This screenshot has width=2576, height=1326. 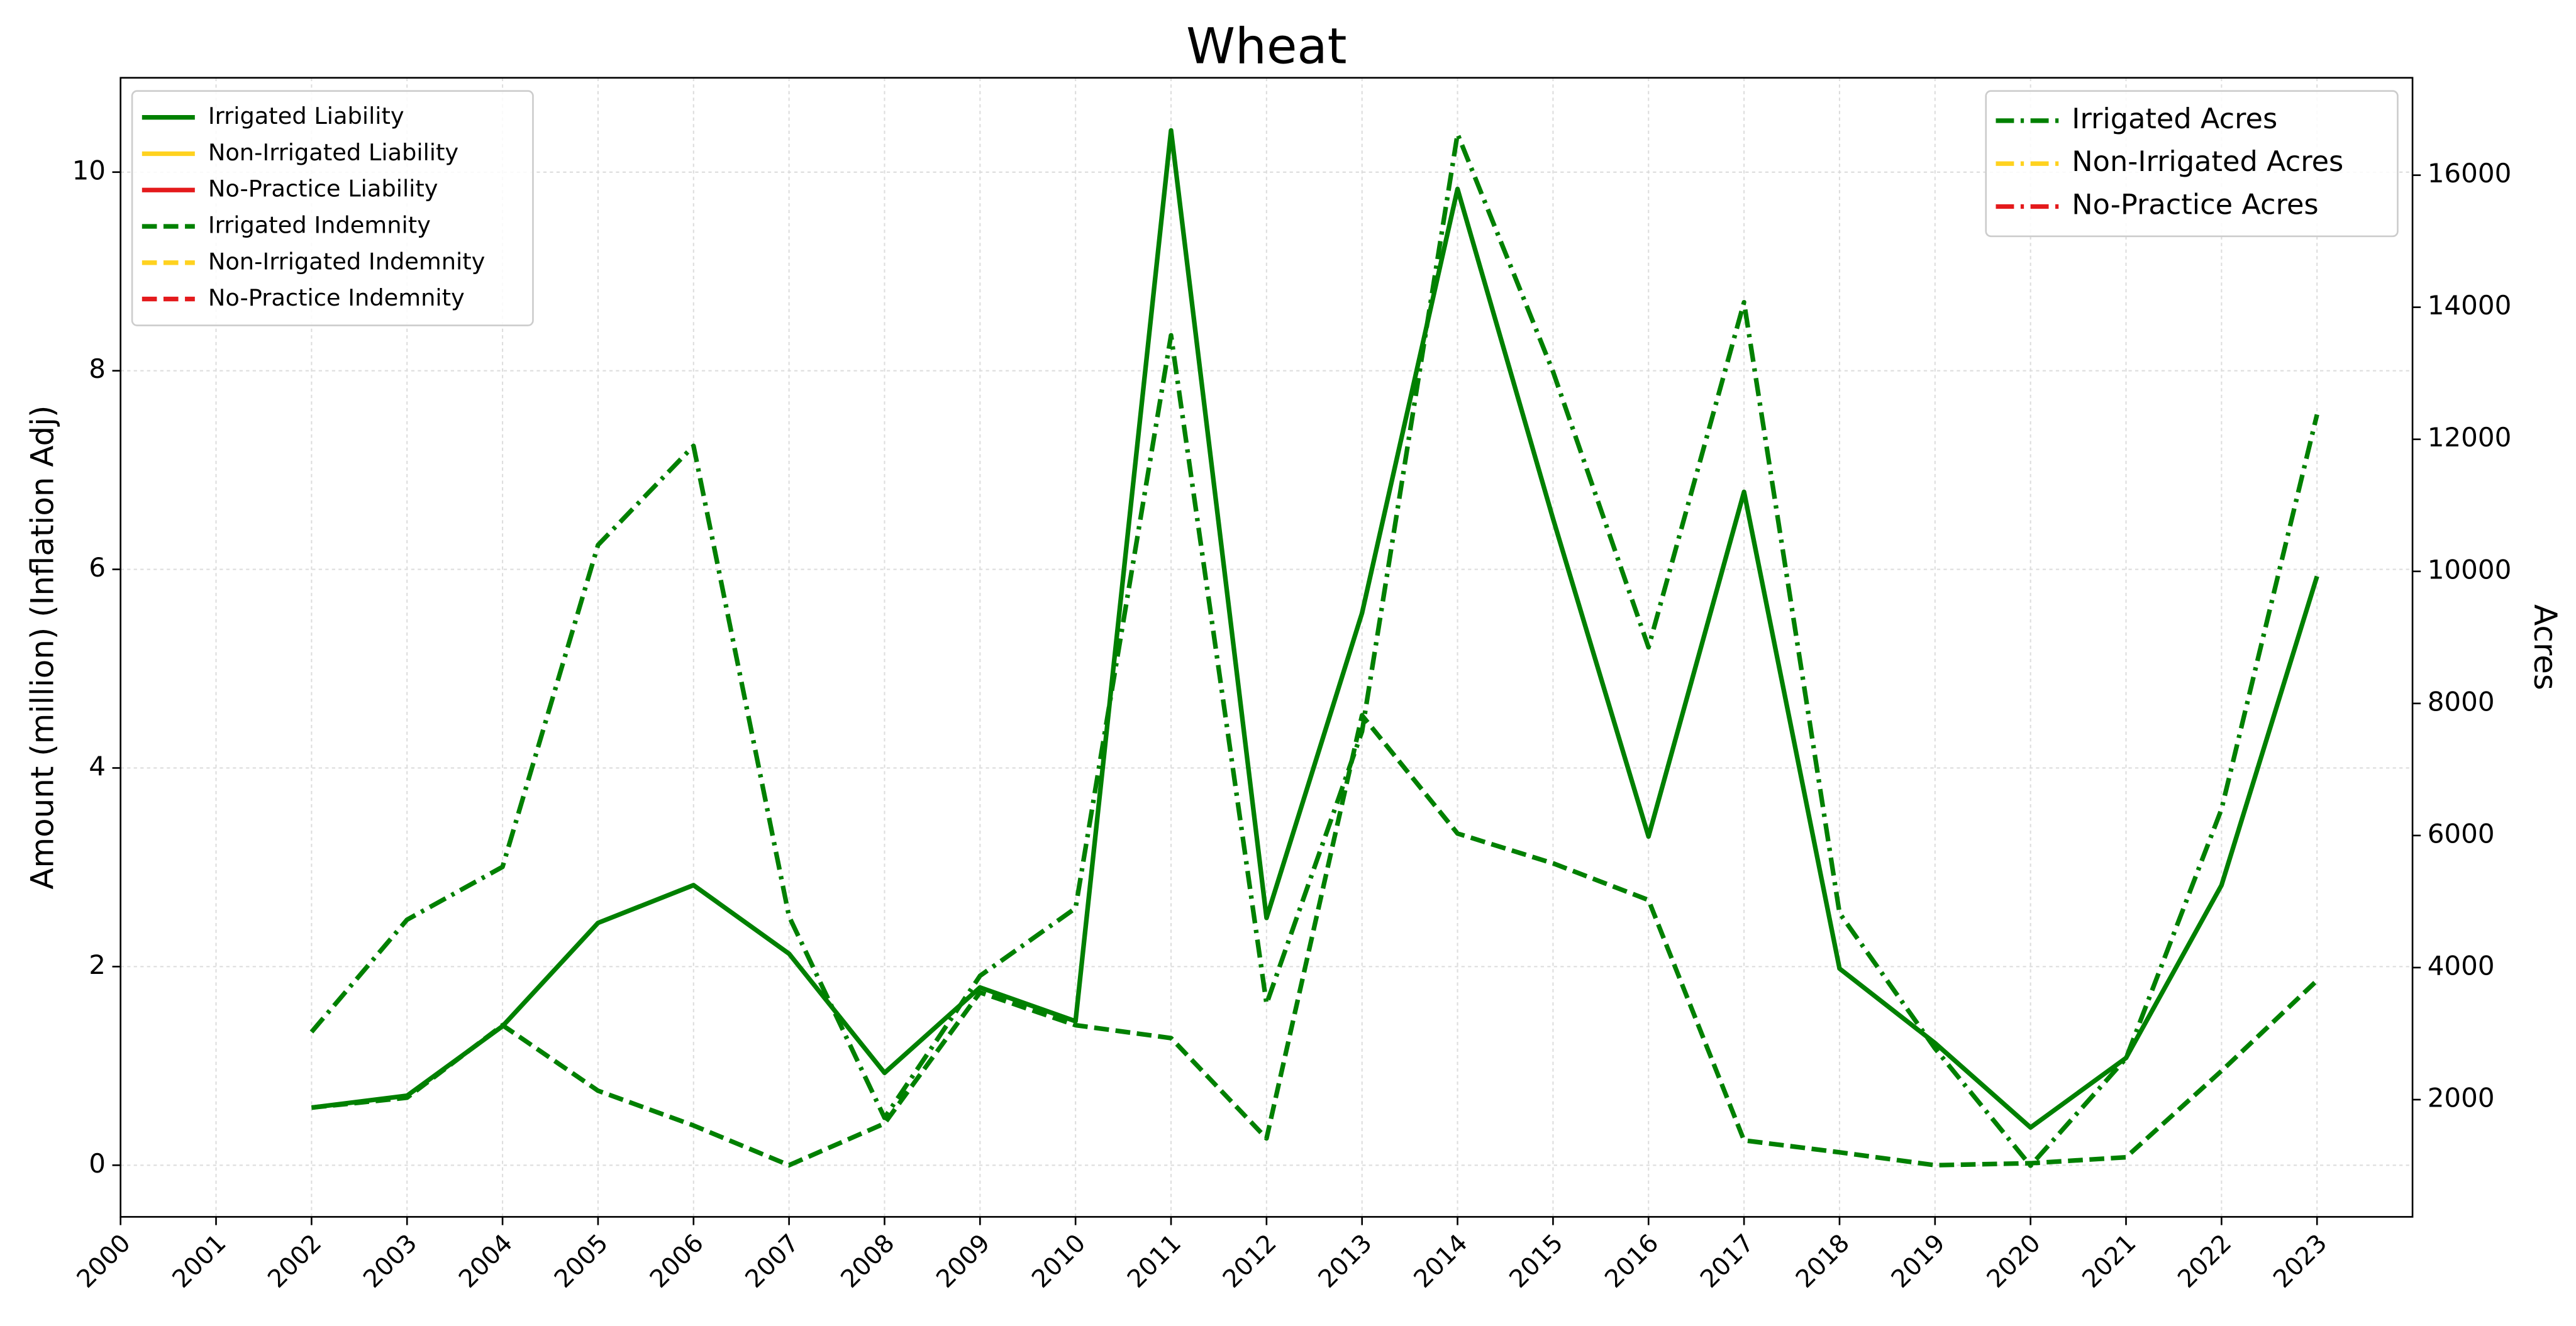 I want to click on x-tick-label: 2005, so click(x=581, y=1261).